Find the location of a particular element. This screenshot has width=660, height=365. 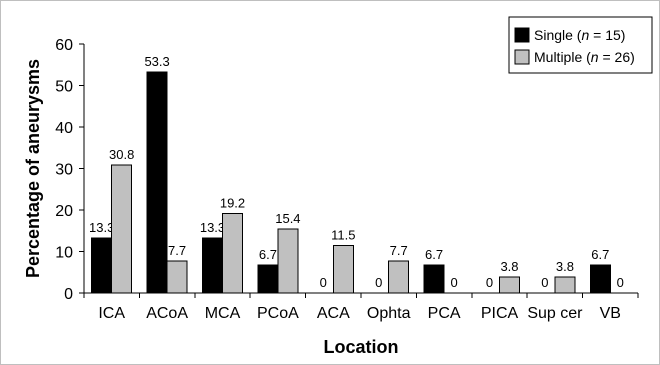

legend: Single (n = 15) Multiple (n = 26) is located at coordinates (580, 45).